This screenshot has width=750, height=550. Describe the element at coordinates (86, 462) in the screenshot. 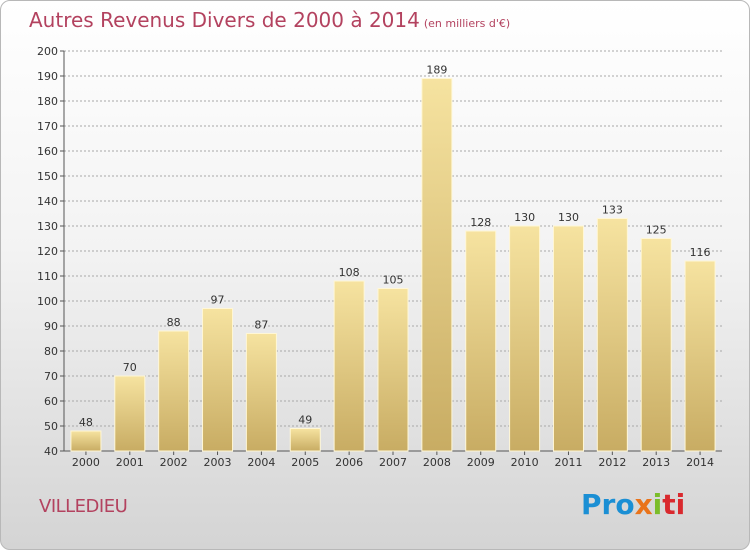

I see `x-tick-label: 2000` at that location.